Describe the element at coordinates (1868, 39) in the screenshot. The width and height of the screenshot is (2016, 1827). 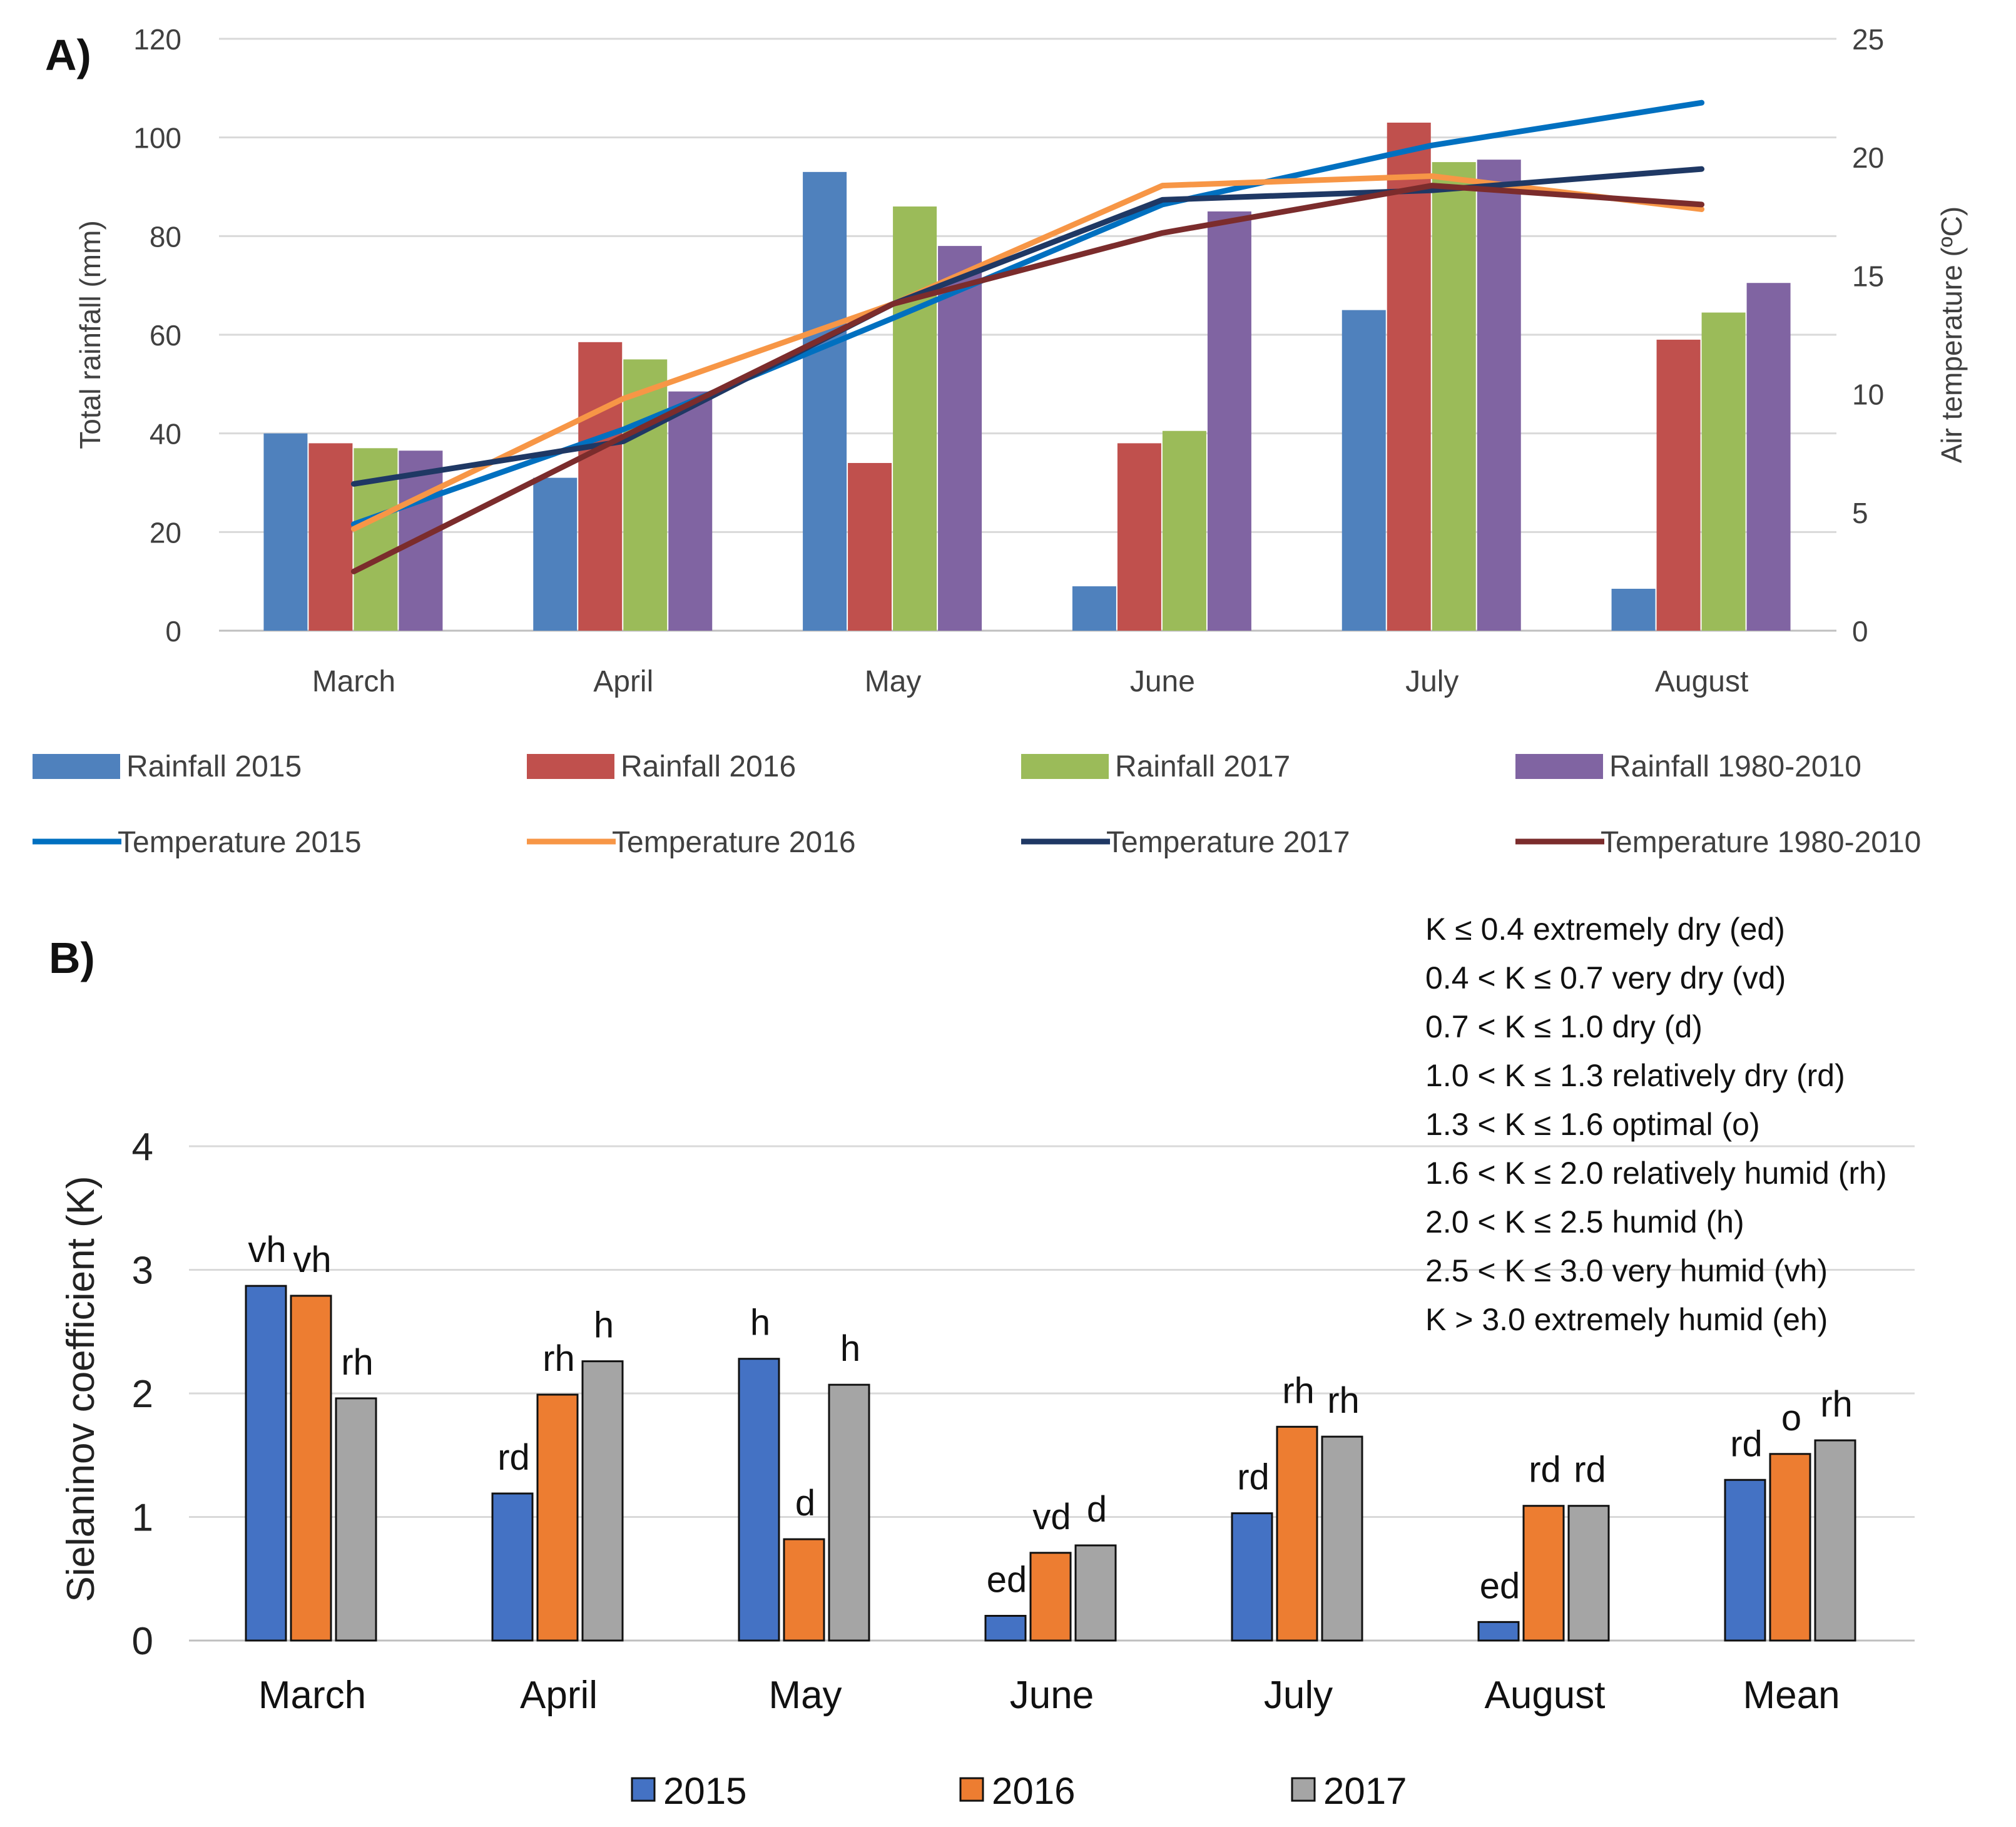
I see `y2-tick-label: 25` at that location.